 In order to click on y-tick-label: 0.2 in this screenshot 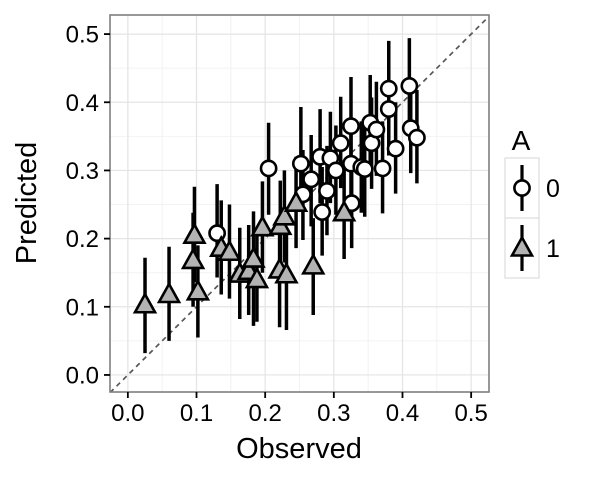, I will do `click(82, 239)`.